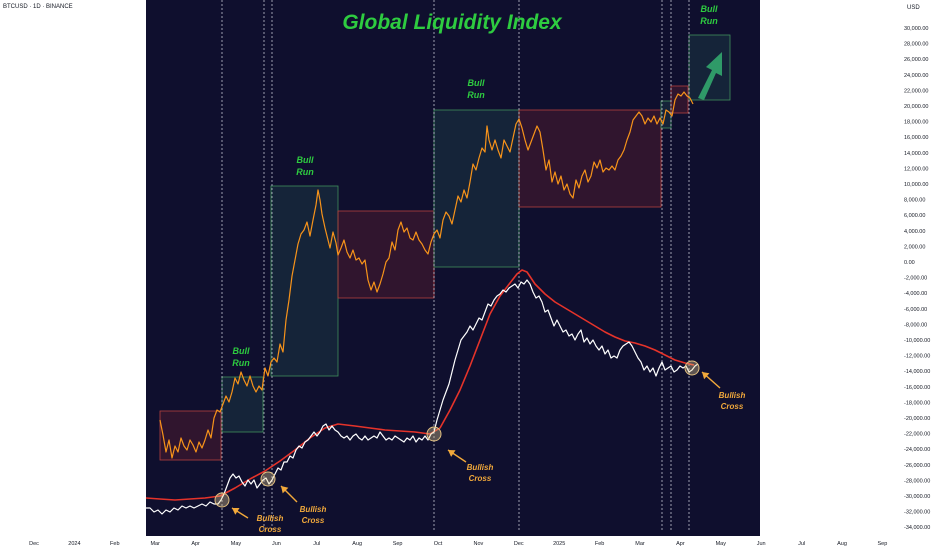 This screenshot has width=932, height=550. Describe the element at coordinates (914, 232) in the screenshot. I see `right-axis-tick-label: 4,000.00` at that location.